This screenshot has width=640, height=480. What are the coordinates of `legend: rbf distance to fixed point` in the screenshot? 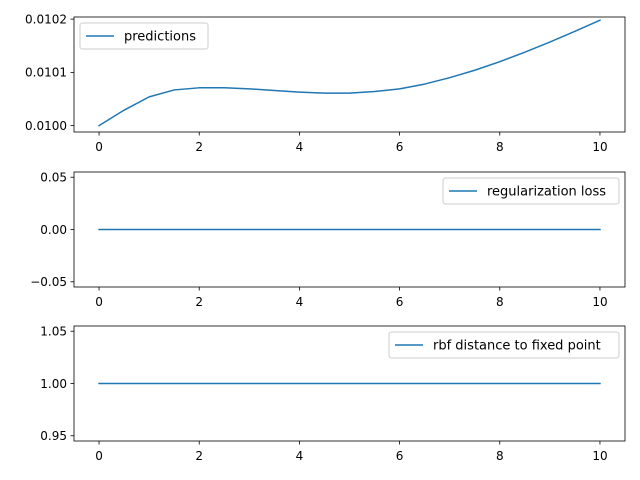 It's located at (504, 345).